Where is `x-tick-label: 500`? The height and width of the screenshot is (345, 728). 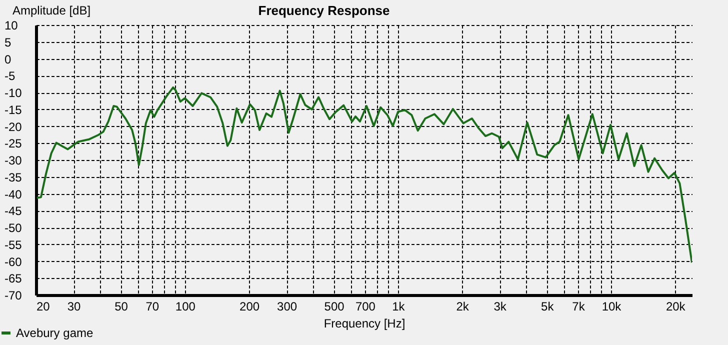
x-tick-label: 500 is located at coordinates (334, 307).